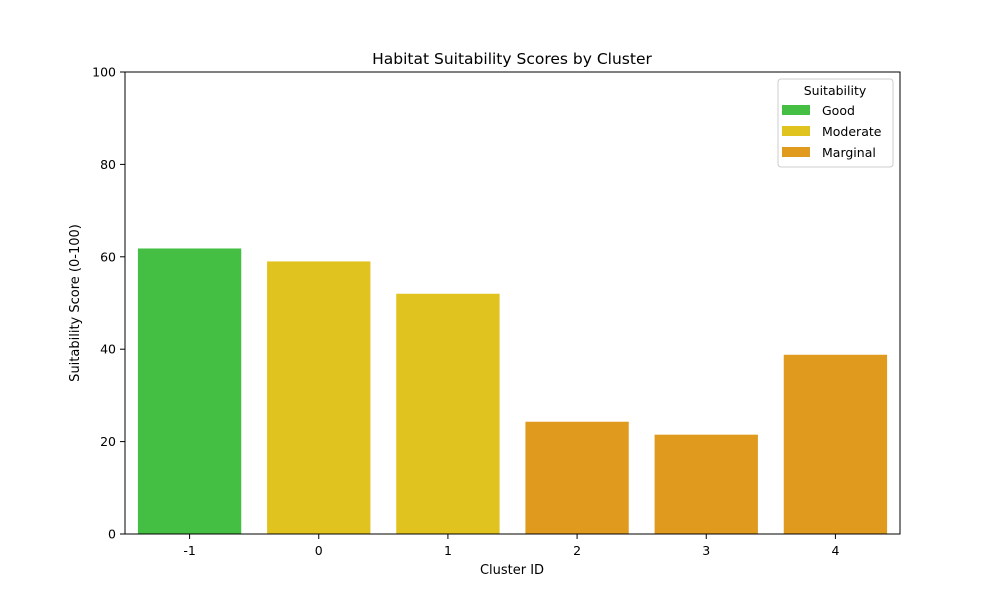 This screenshot has height=600, width=1000. Describe the element at coordinates (511, 546) in the screenshot. I see `x-axis: -1 0 1 2 3 4` at that location.